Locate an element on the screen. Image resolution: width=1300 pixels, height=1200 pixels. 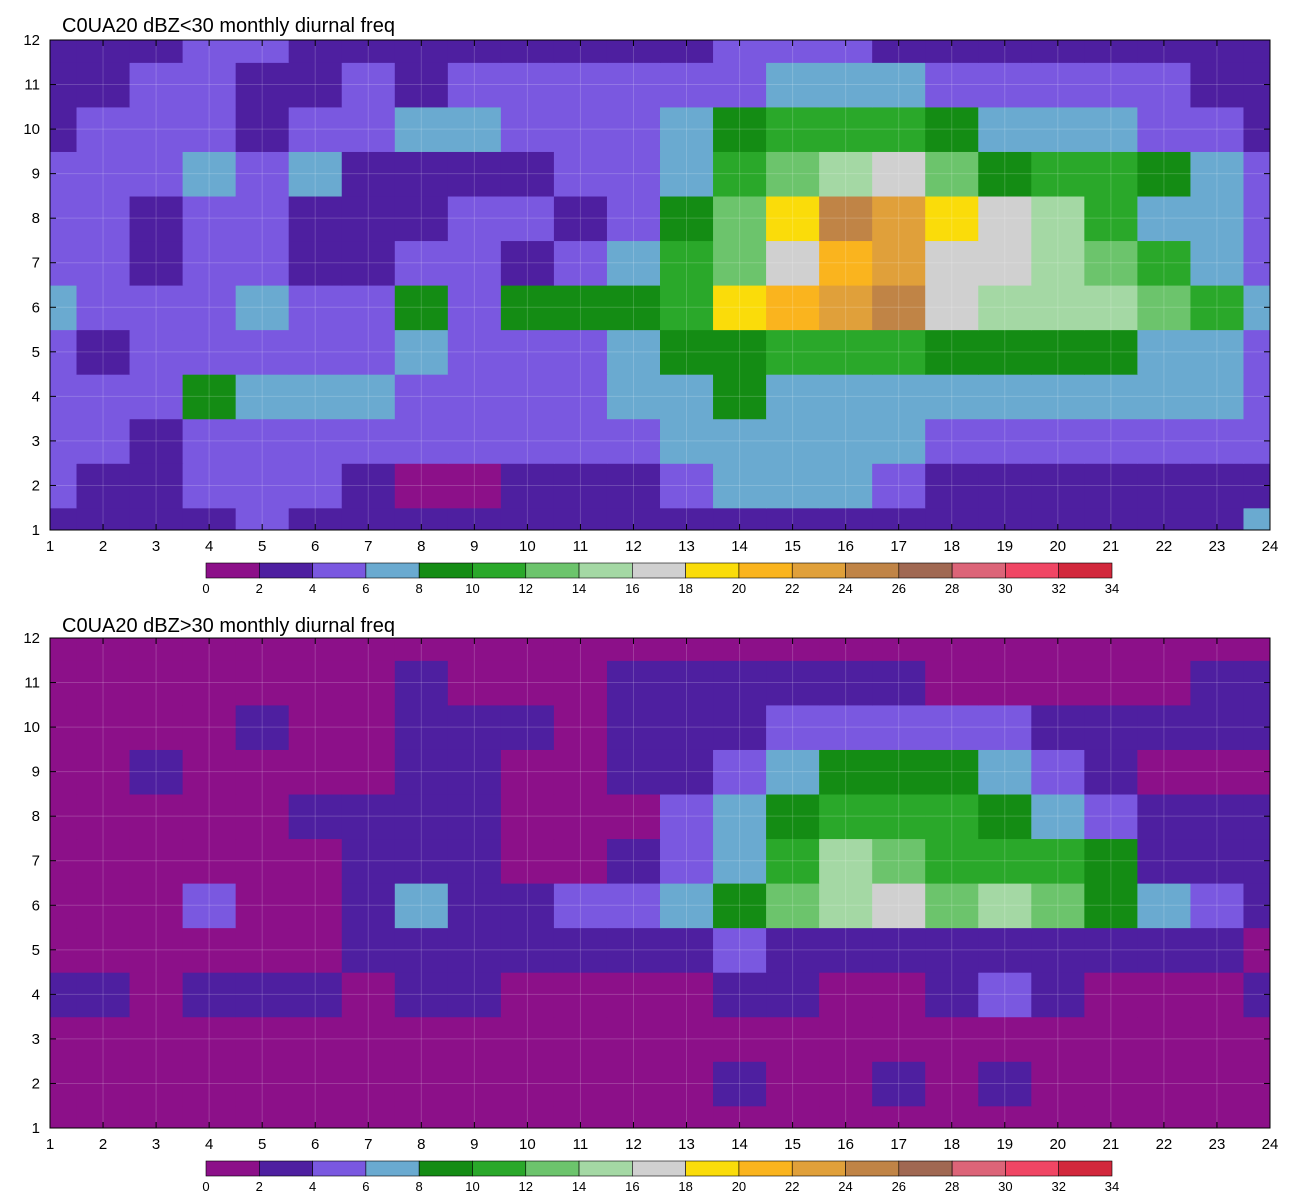
x-tick-label: 2 is located at coordinates (103, 1144).